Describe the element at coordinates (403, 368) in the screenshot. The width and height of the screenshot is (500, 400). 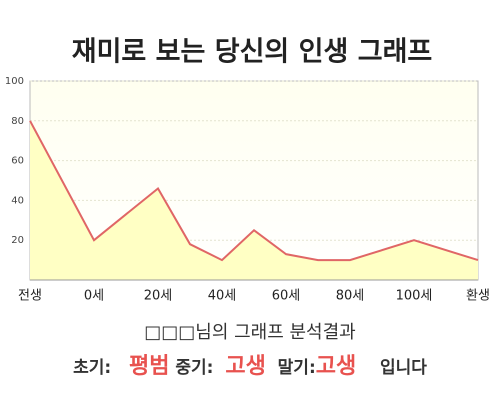
I see `ending: 입니다` at that location.